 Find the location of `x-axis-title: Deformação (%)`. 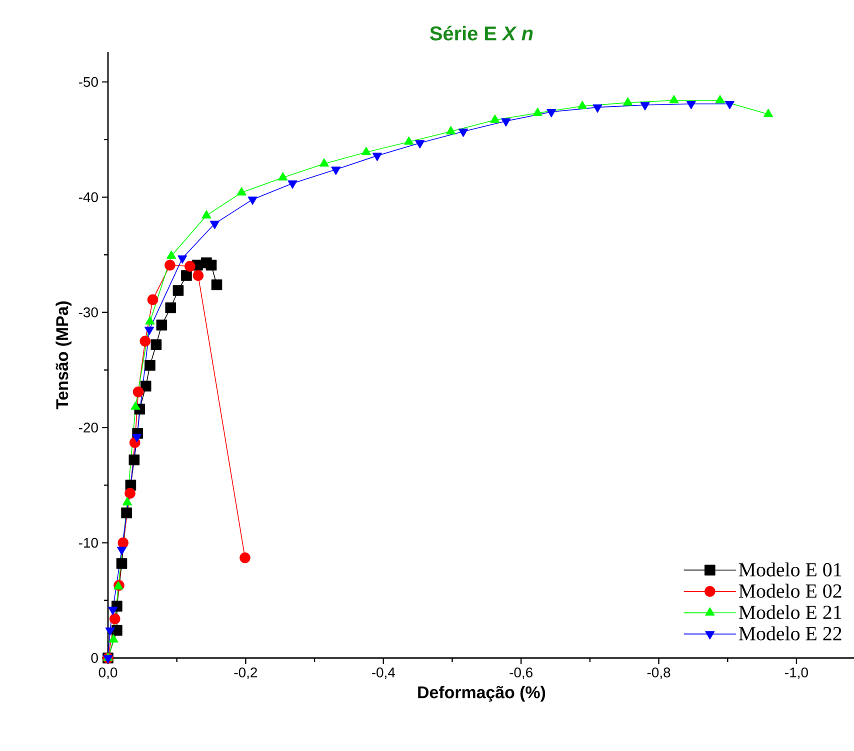

x-axis-title: Deformação (%) is located at coordinates (482, 694).